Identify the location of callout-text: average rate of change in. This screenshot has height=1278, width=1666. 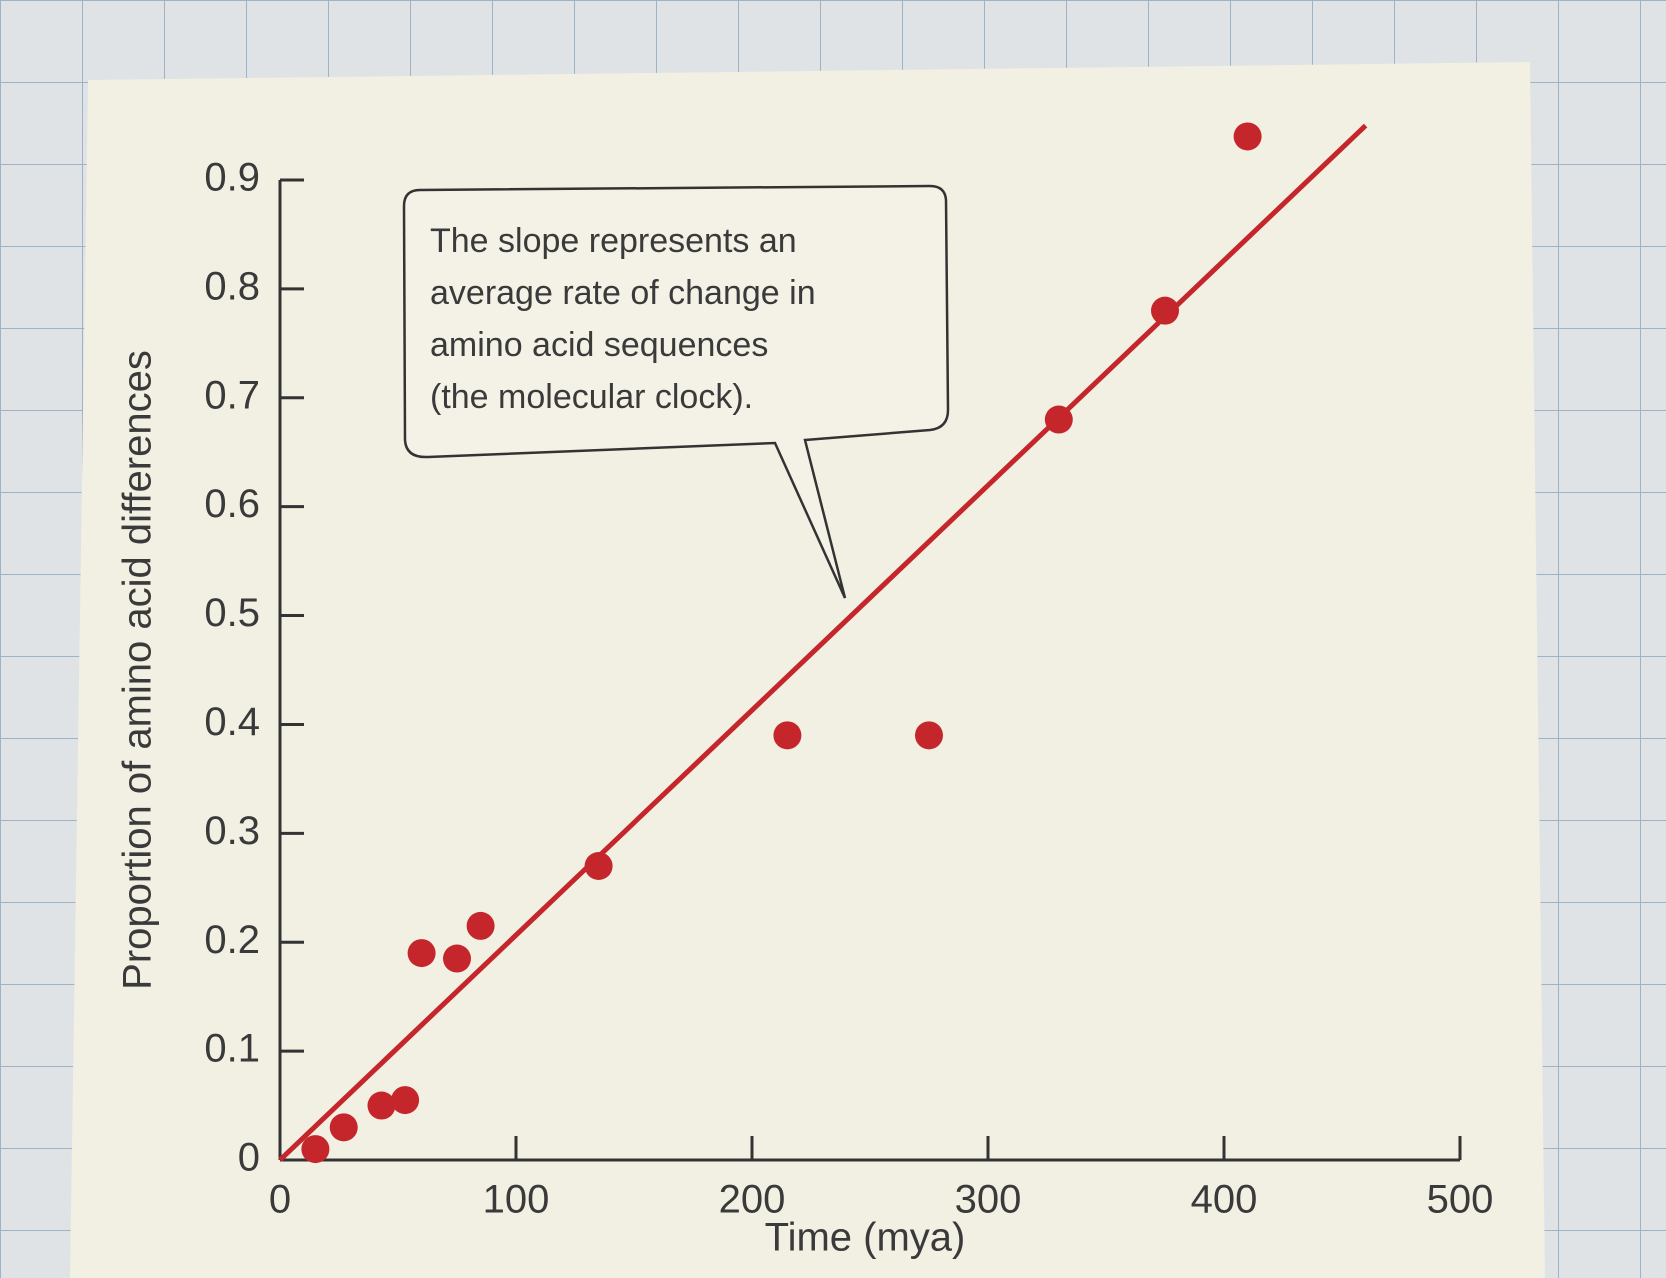
(623, 293).